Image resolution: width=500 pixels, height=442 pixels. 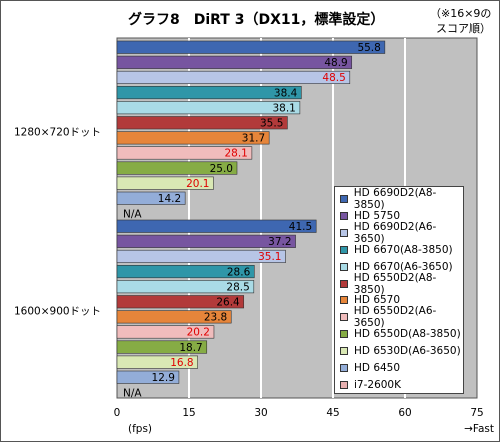 I want to click on legend-label: HD 6670(A8-3850), so click(x=403, y=249).